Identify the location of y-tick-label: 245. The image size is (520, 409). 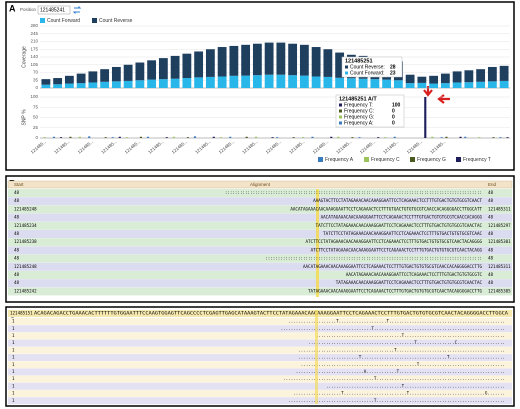
(34, 33).